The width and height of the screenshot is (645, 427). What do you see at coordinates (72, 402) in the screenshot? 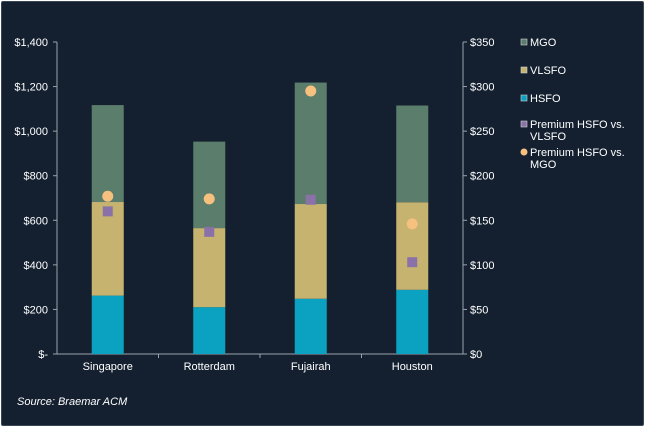
I see `source-note: Source: Braemar ACM` at bounding box center [72, 402].